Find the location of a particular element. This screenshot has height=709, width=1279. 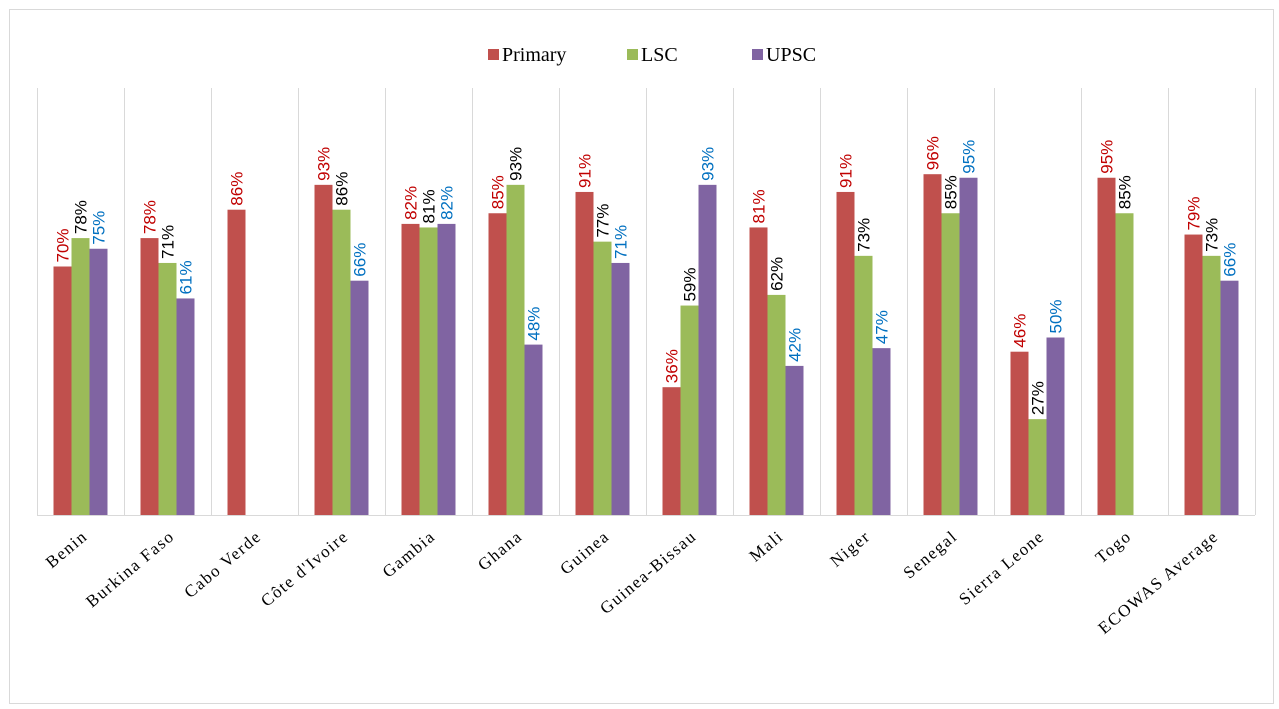

data-label: 59% is located at coordinates (690, 285).